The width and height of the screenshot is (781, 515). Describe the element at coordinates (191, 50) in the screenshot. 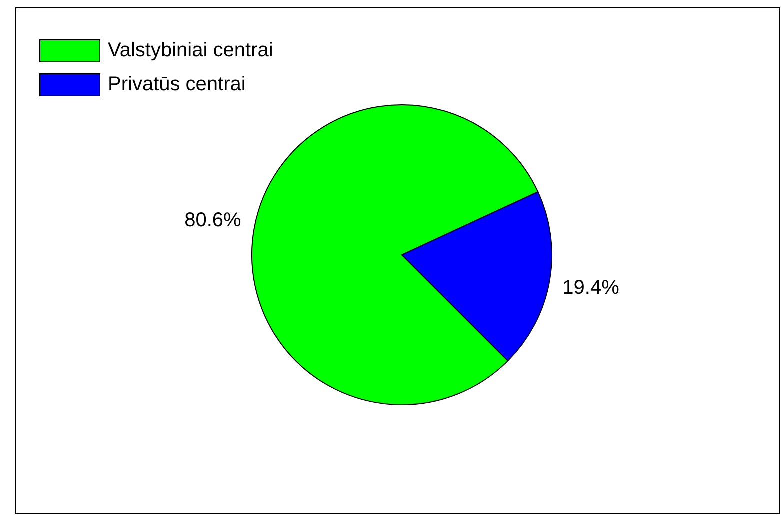

I see `legend-label: Valstybiniai centrai` at that location.